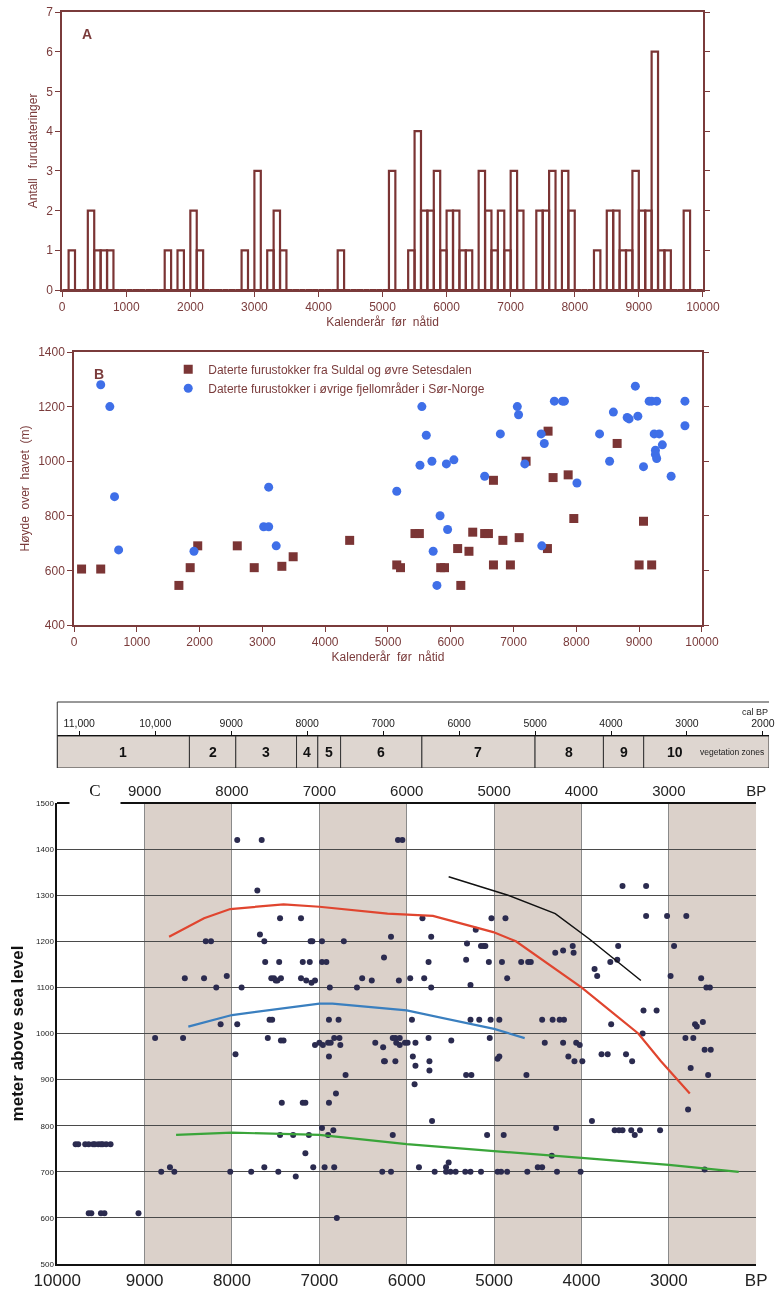  I want to click on series-label: 10, so click(675, 752).